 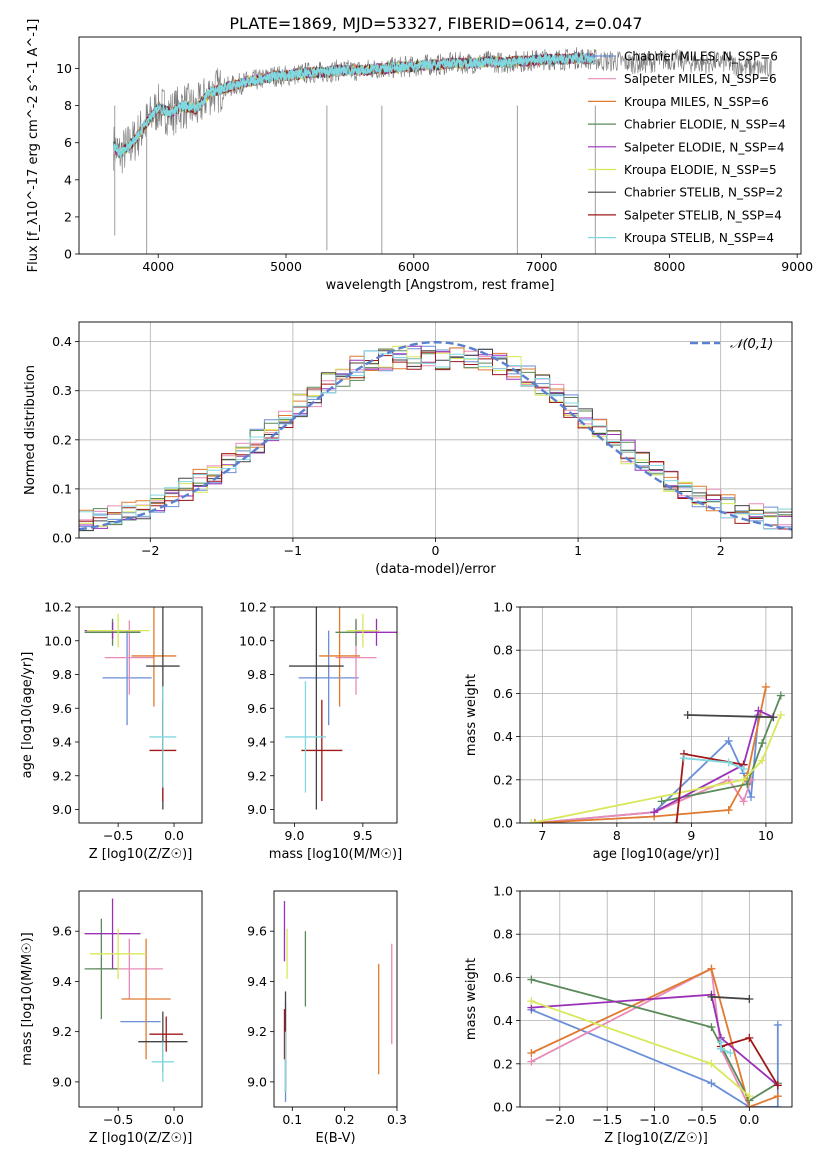 I want to click on legend-label-3: Kroupa MILES, N_SSP=6, so click(x=696, y=102).